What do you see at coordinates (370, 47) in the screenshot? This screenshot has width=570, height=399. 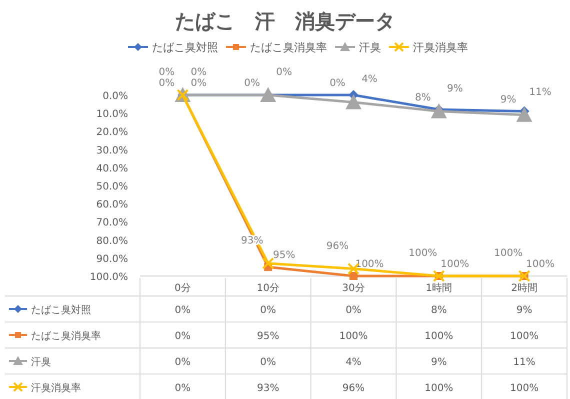 I see `legend-label: 汗臭` at bounding box center [370, 47].